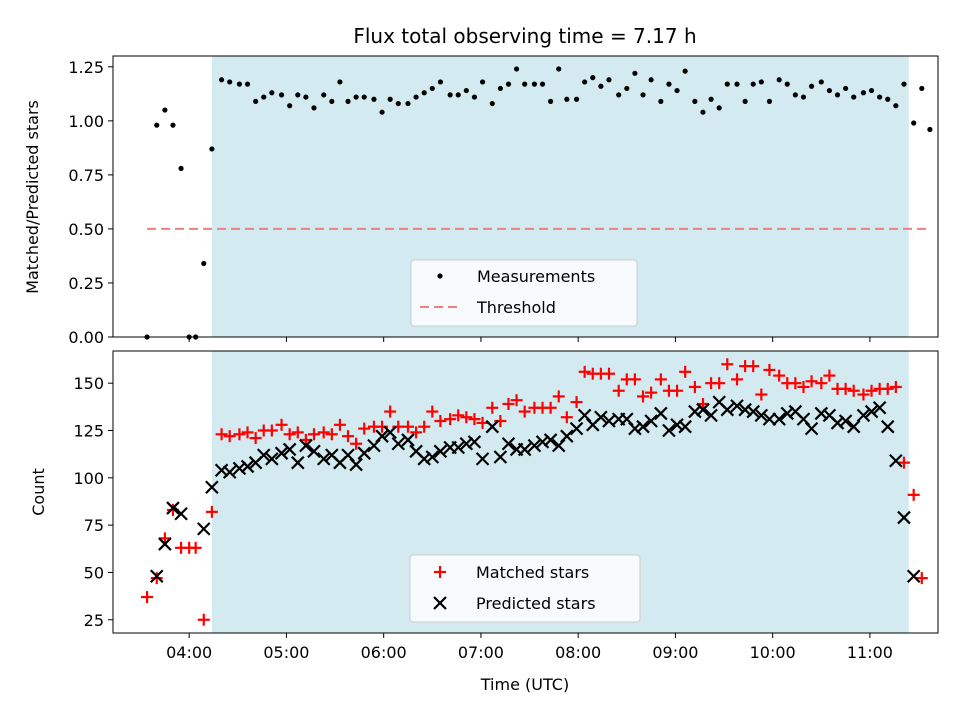 This screenshot has height=720, width=960. Describe the element at coordinates (773, 652) in the screenshot. I see `x-tick-label: 10:00` at that location.